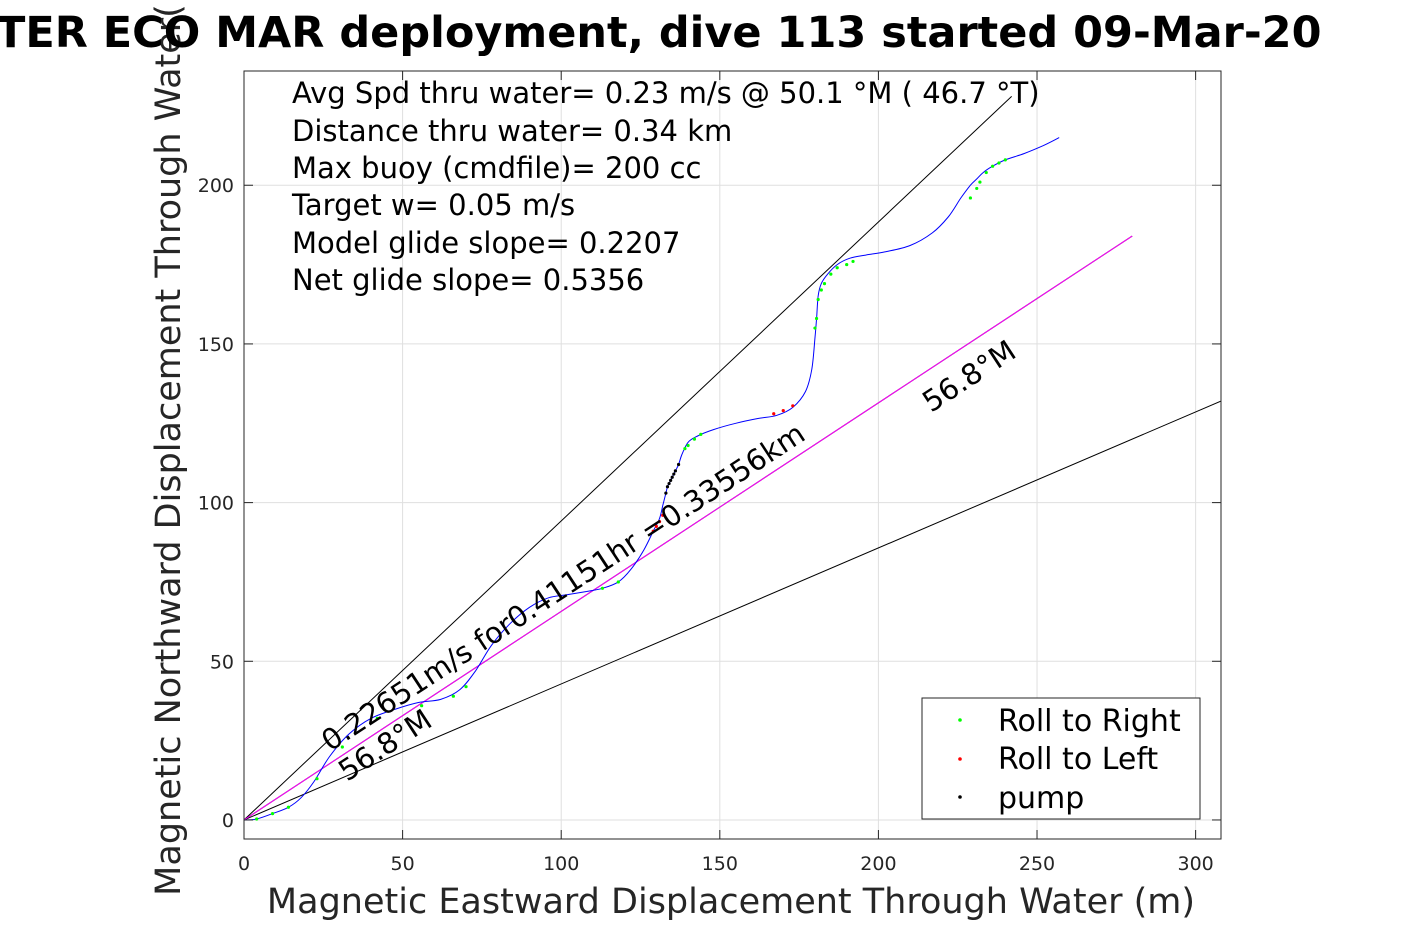  I want to click on legend-marker-roll-left, so click(960, 759).